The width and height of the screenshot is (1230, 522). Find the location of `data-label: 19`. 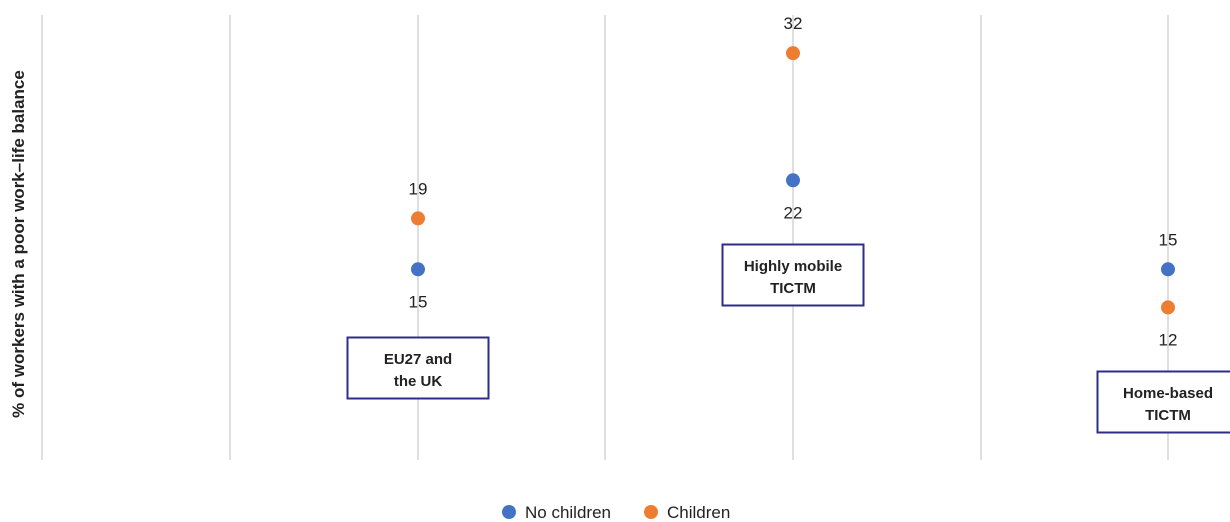

data-label: 19 is located at coordinates (418, 188).